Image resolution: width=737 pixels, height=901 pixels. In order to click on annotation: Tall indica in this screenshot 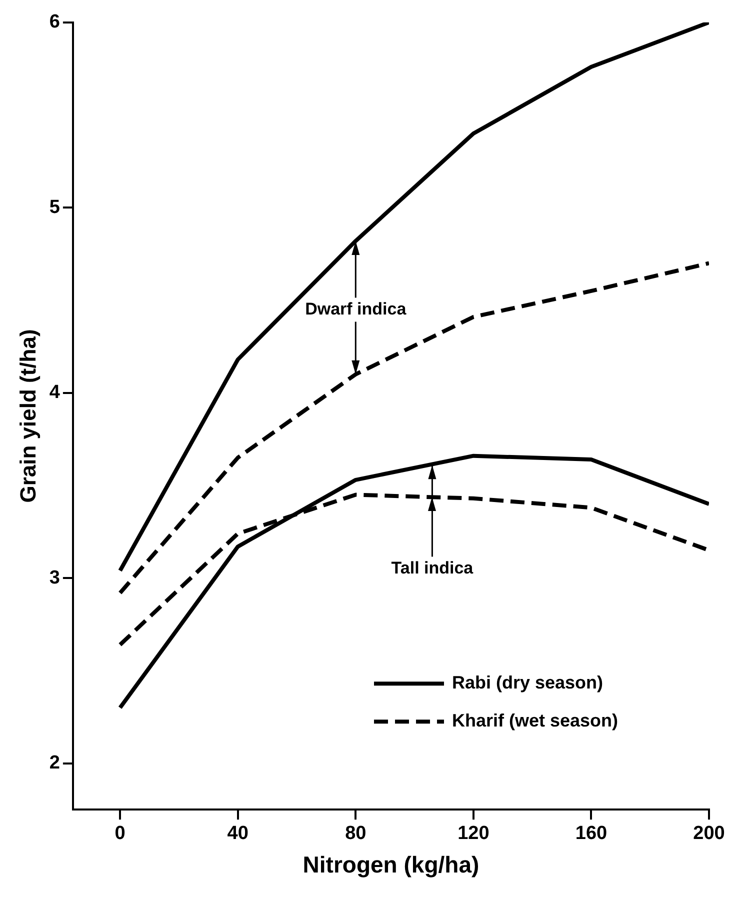, I will do `click(432, 568)`.